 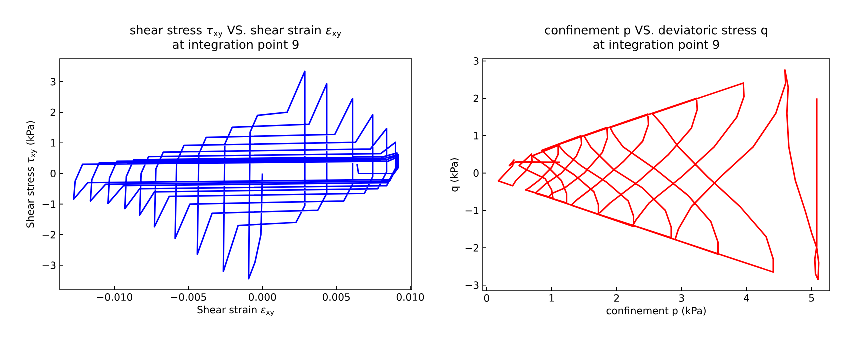 I want to click on x-tick-label: 5, so click(x=811, y=298).